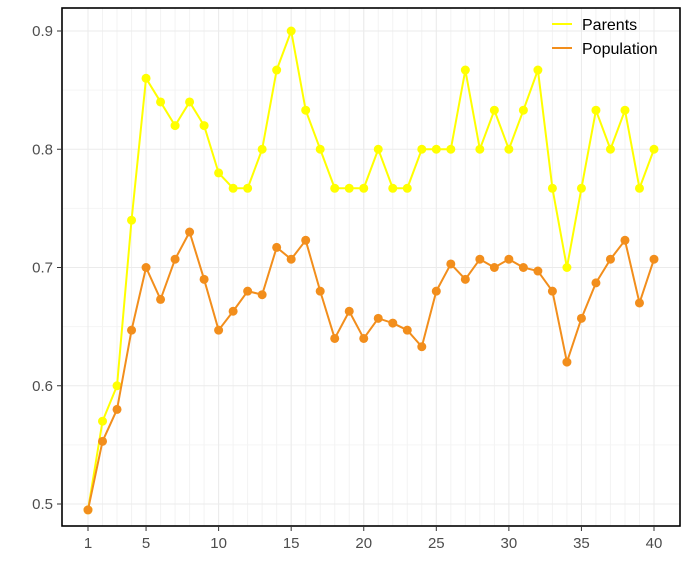 This screenshot has height=582, width=690. I want to click on y-axis: 0.5 0.6 0.7 0.8 0.9, so click(47, 268).